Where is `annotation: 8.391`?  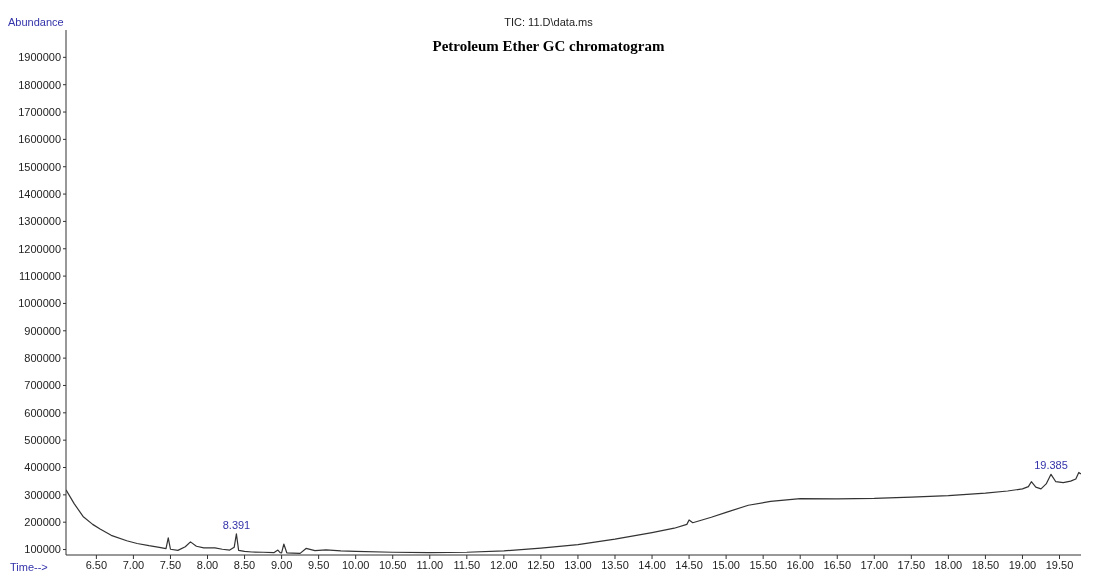 annotation: 8.391 is located at coordinates (236, 524).